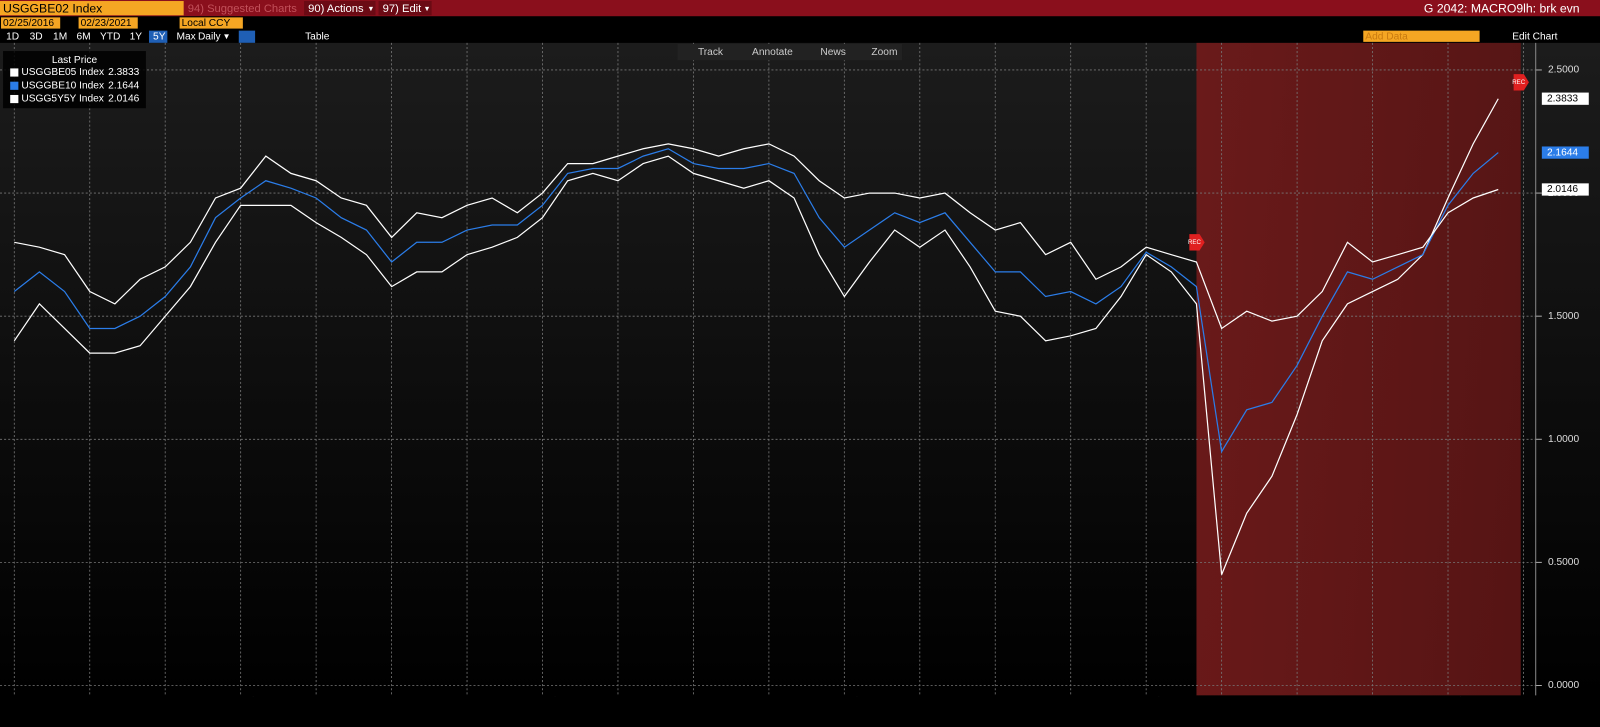  I want to click on last-value-label: 2.1644, so click(1562, 152).